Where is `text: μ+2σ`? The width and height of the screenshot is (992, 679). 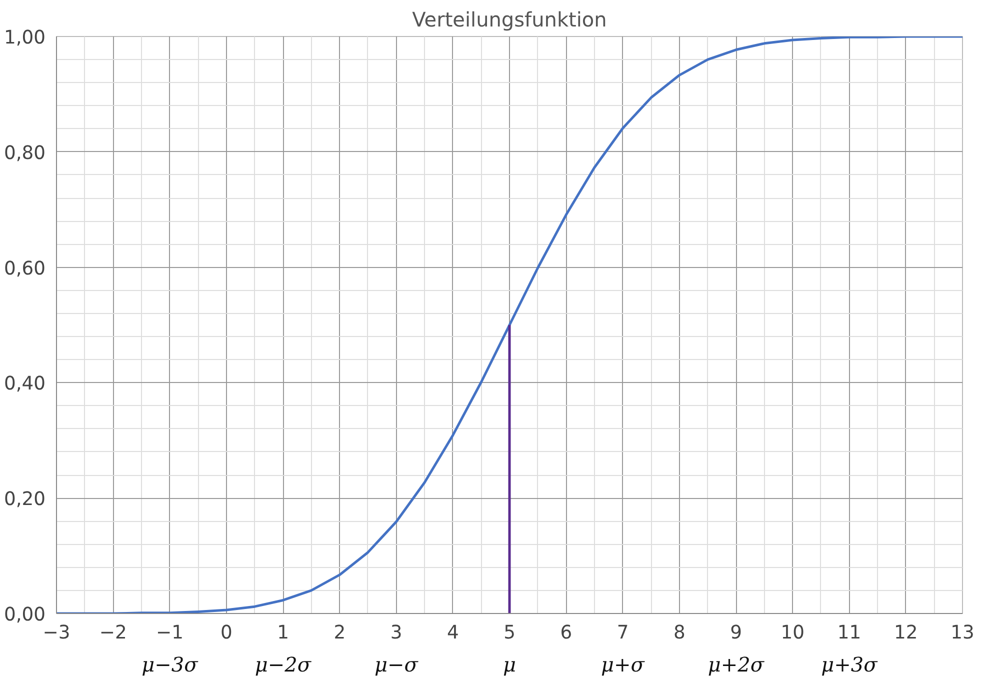
text: μ+2σ is located at coordinates (737, 664).